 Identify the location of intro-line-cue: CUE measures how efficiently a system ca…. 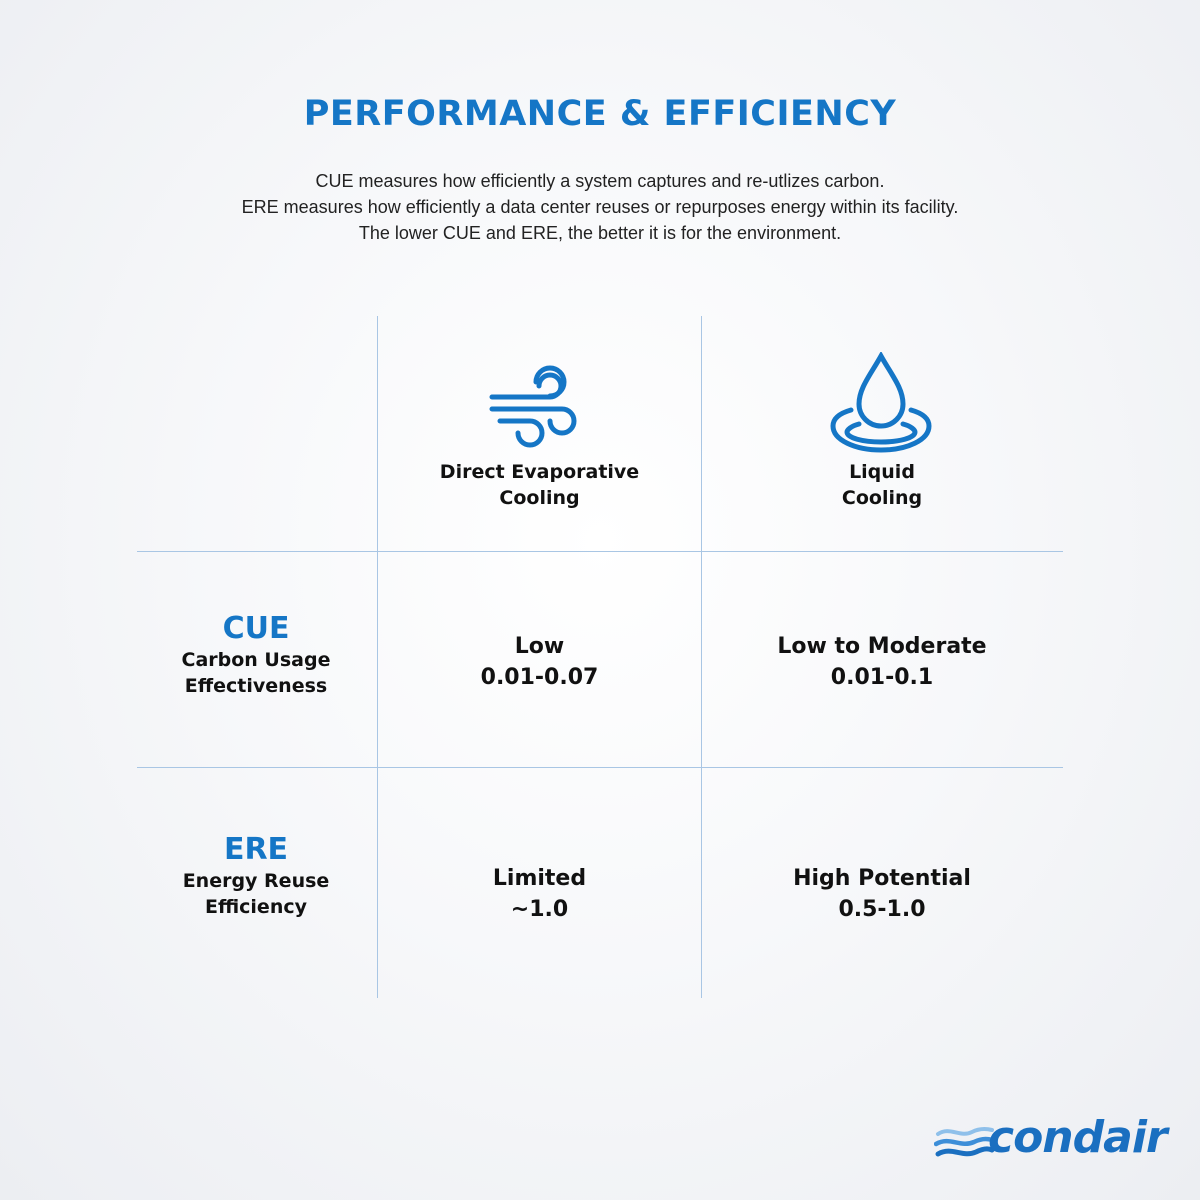
(600, 181).